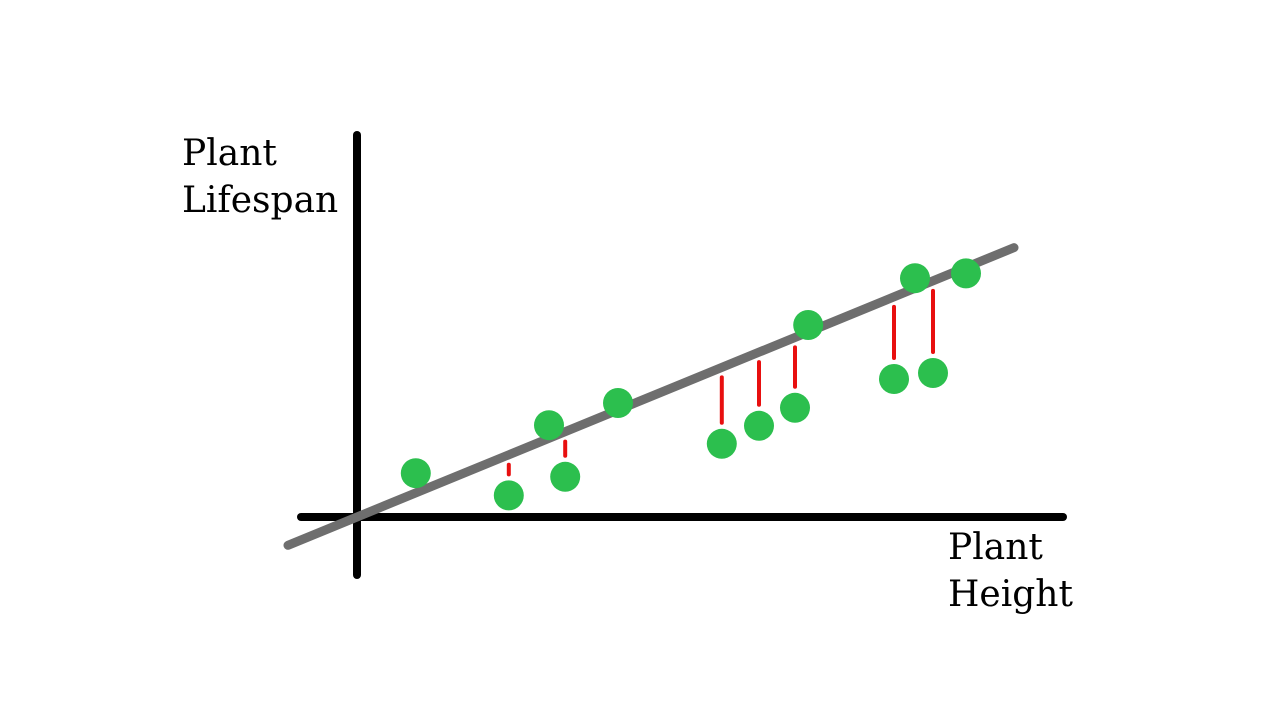  I want to click on x-axis-label: Plant Height, so click(1010, 571).